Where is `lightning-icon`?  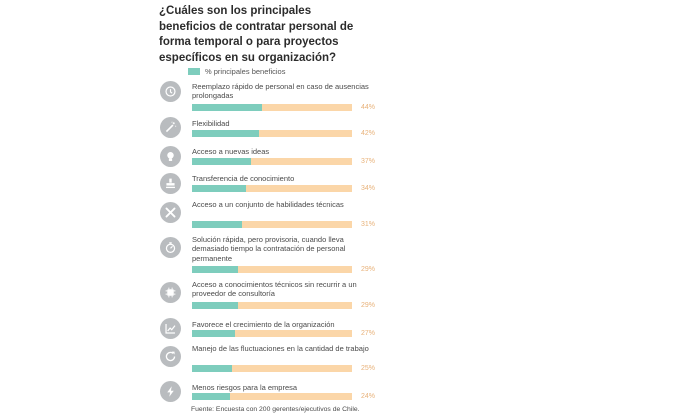
lightning-icon is located at coordinates (170, 391).